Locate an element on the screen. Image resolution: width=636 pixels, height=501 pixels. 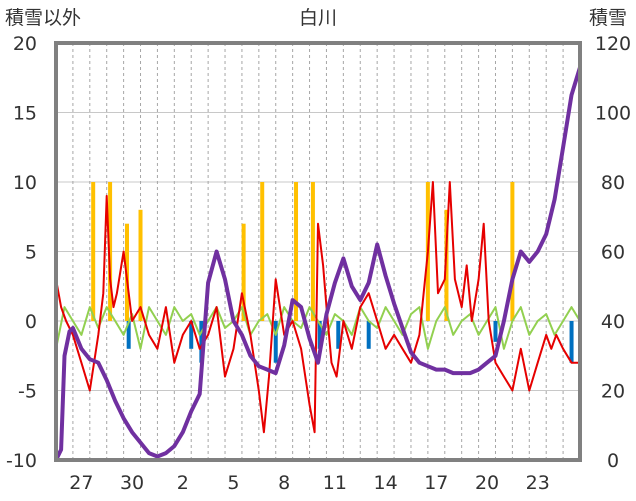
series-line is located at coordinates (318, 328).